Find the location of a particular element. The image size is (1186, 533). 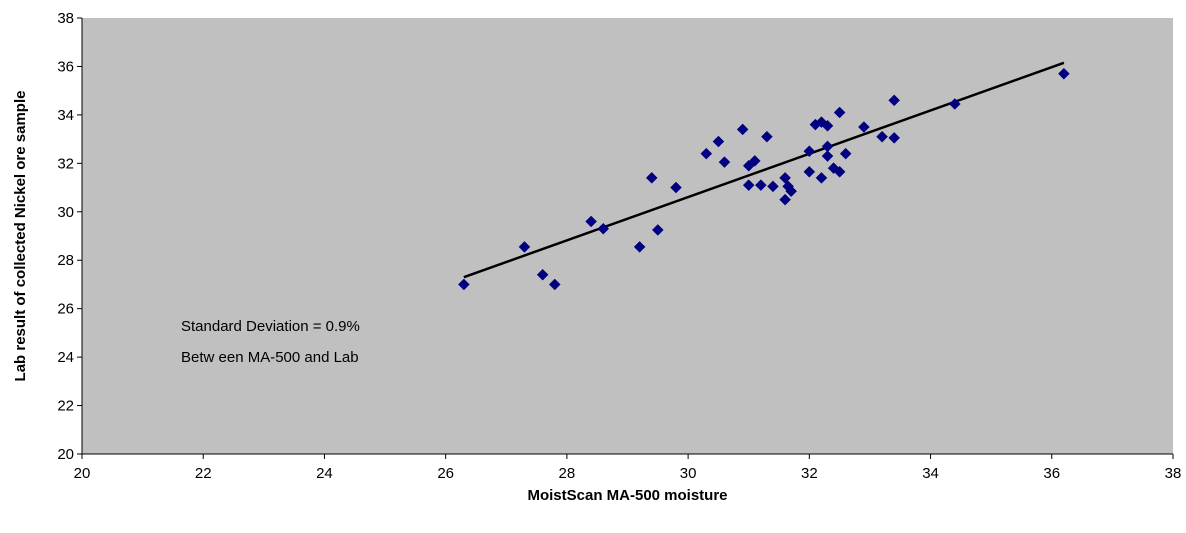

x-tick-label: 36 is located at coordinates (1051, 473).